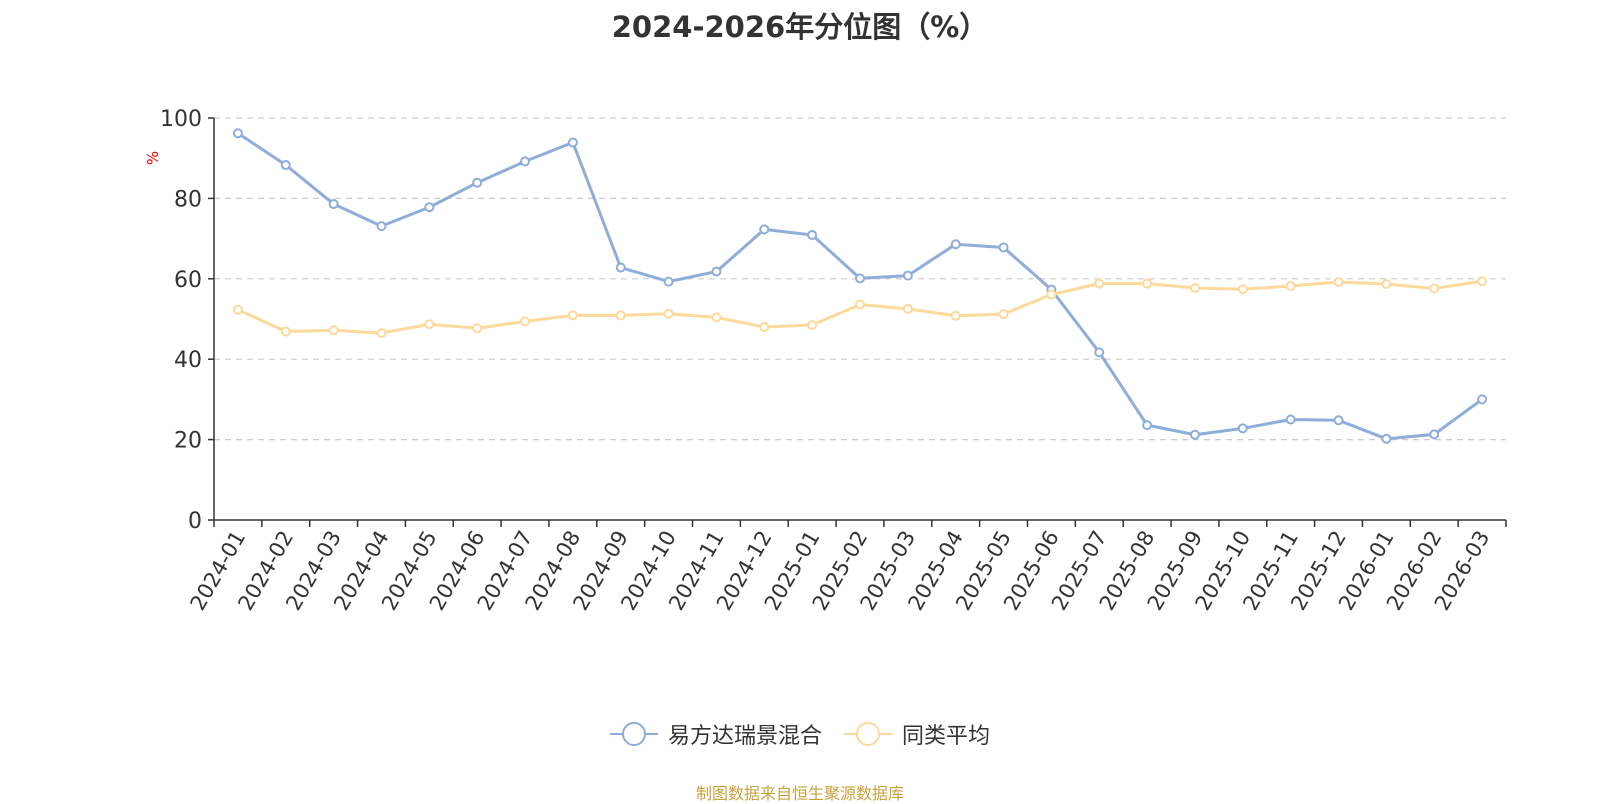 This screenshot has width=1600, height=804. I want to click on legend-label: 同类平均, so click(946, 736).